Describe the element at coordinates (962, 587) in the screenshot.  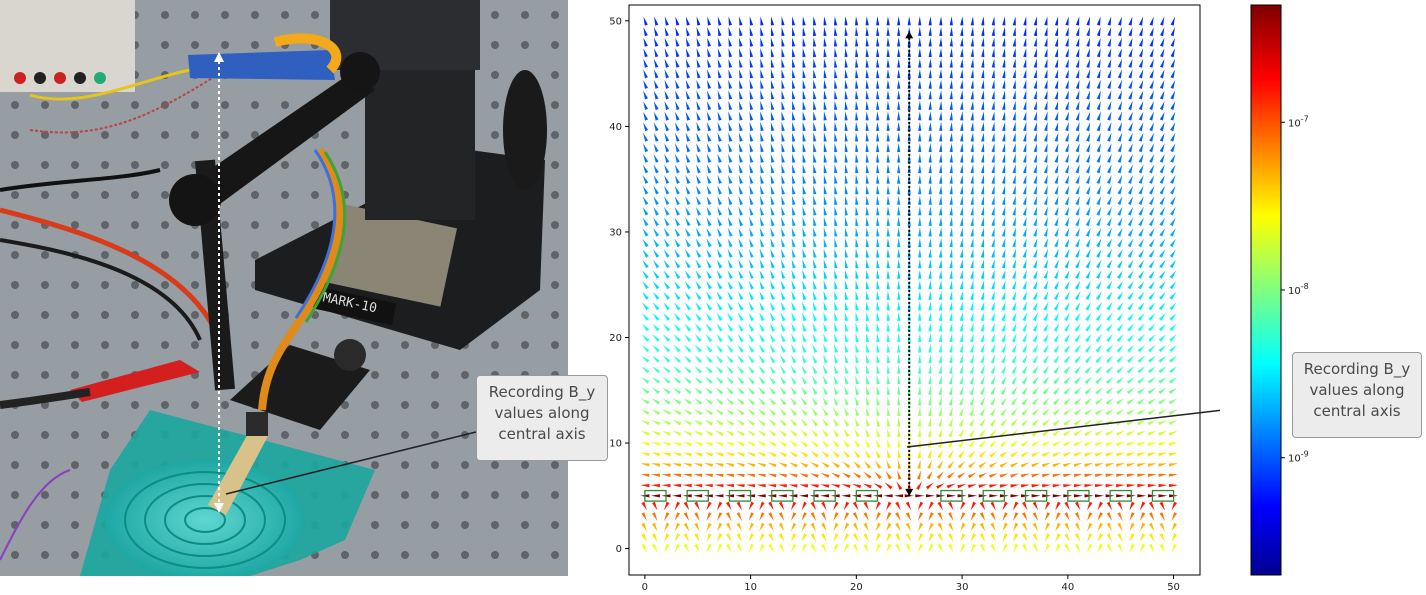
I see `x-tick-label: 30` at that location.